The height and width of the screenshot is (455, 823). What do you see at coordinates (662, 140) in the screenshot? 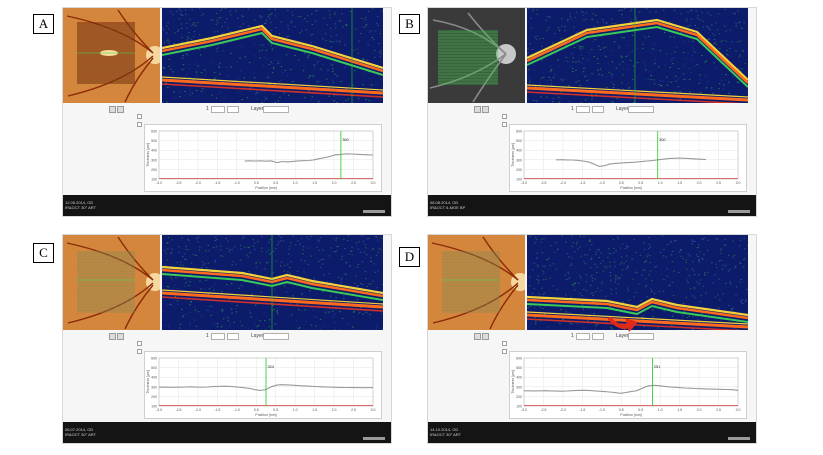
I see `marker-value-label: 300` at bounding box center [662, 140].